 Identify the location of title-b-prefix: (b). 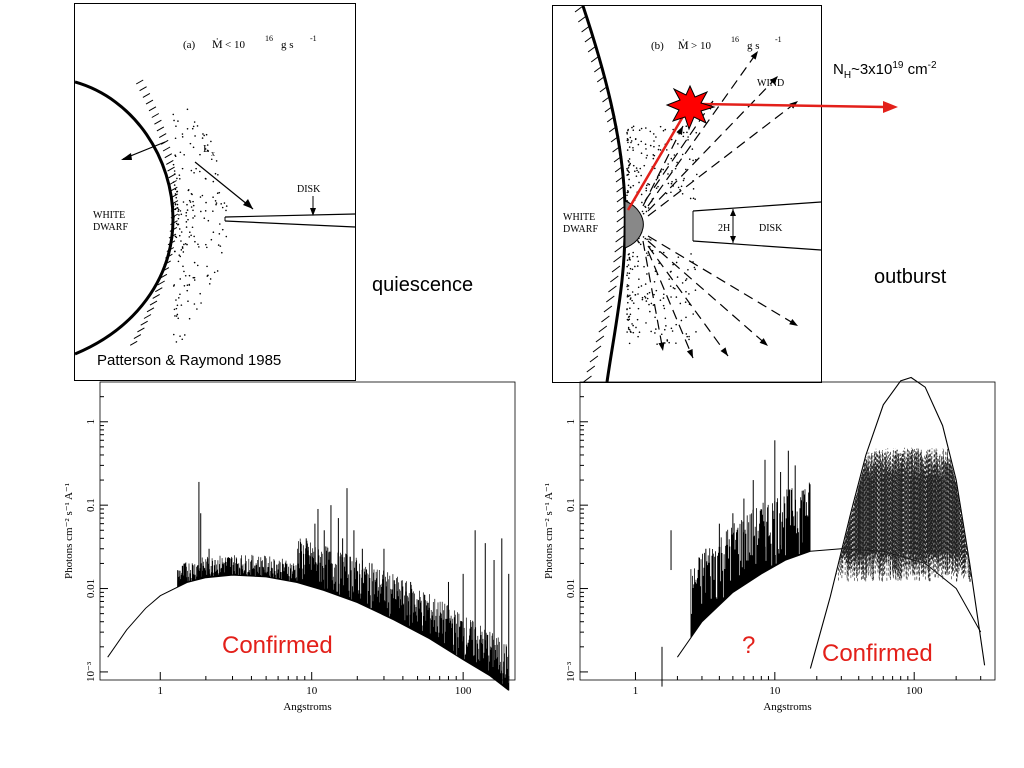
(657, 46).